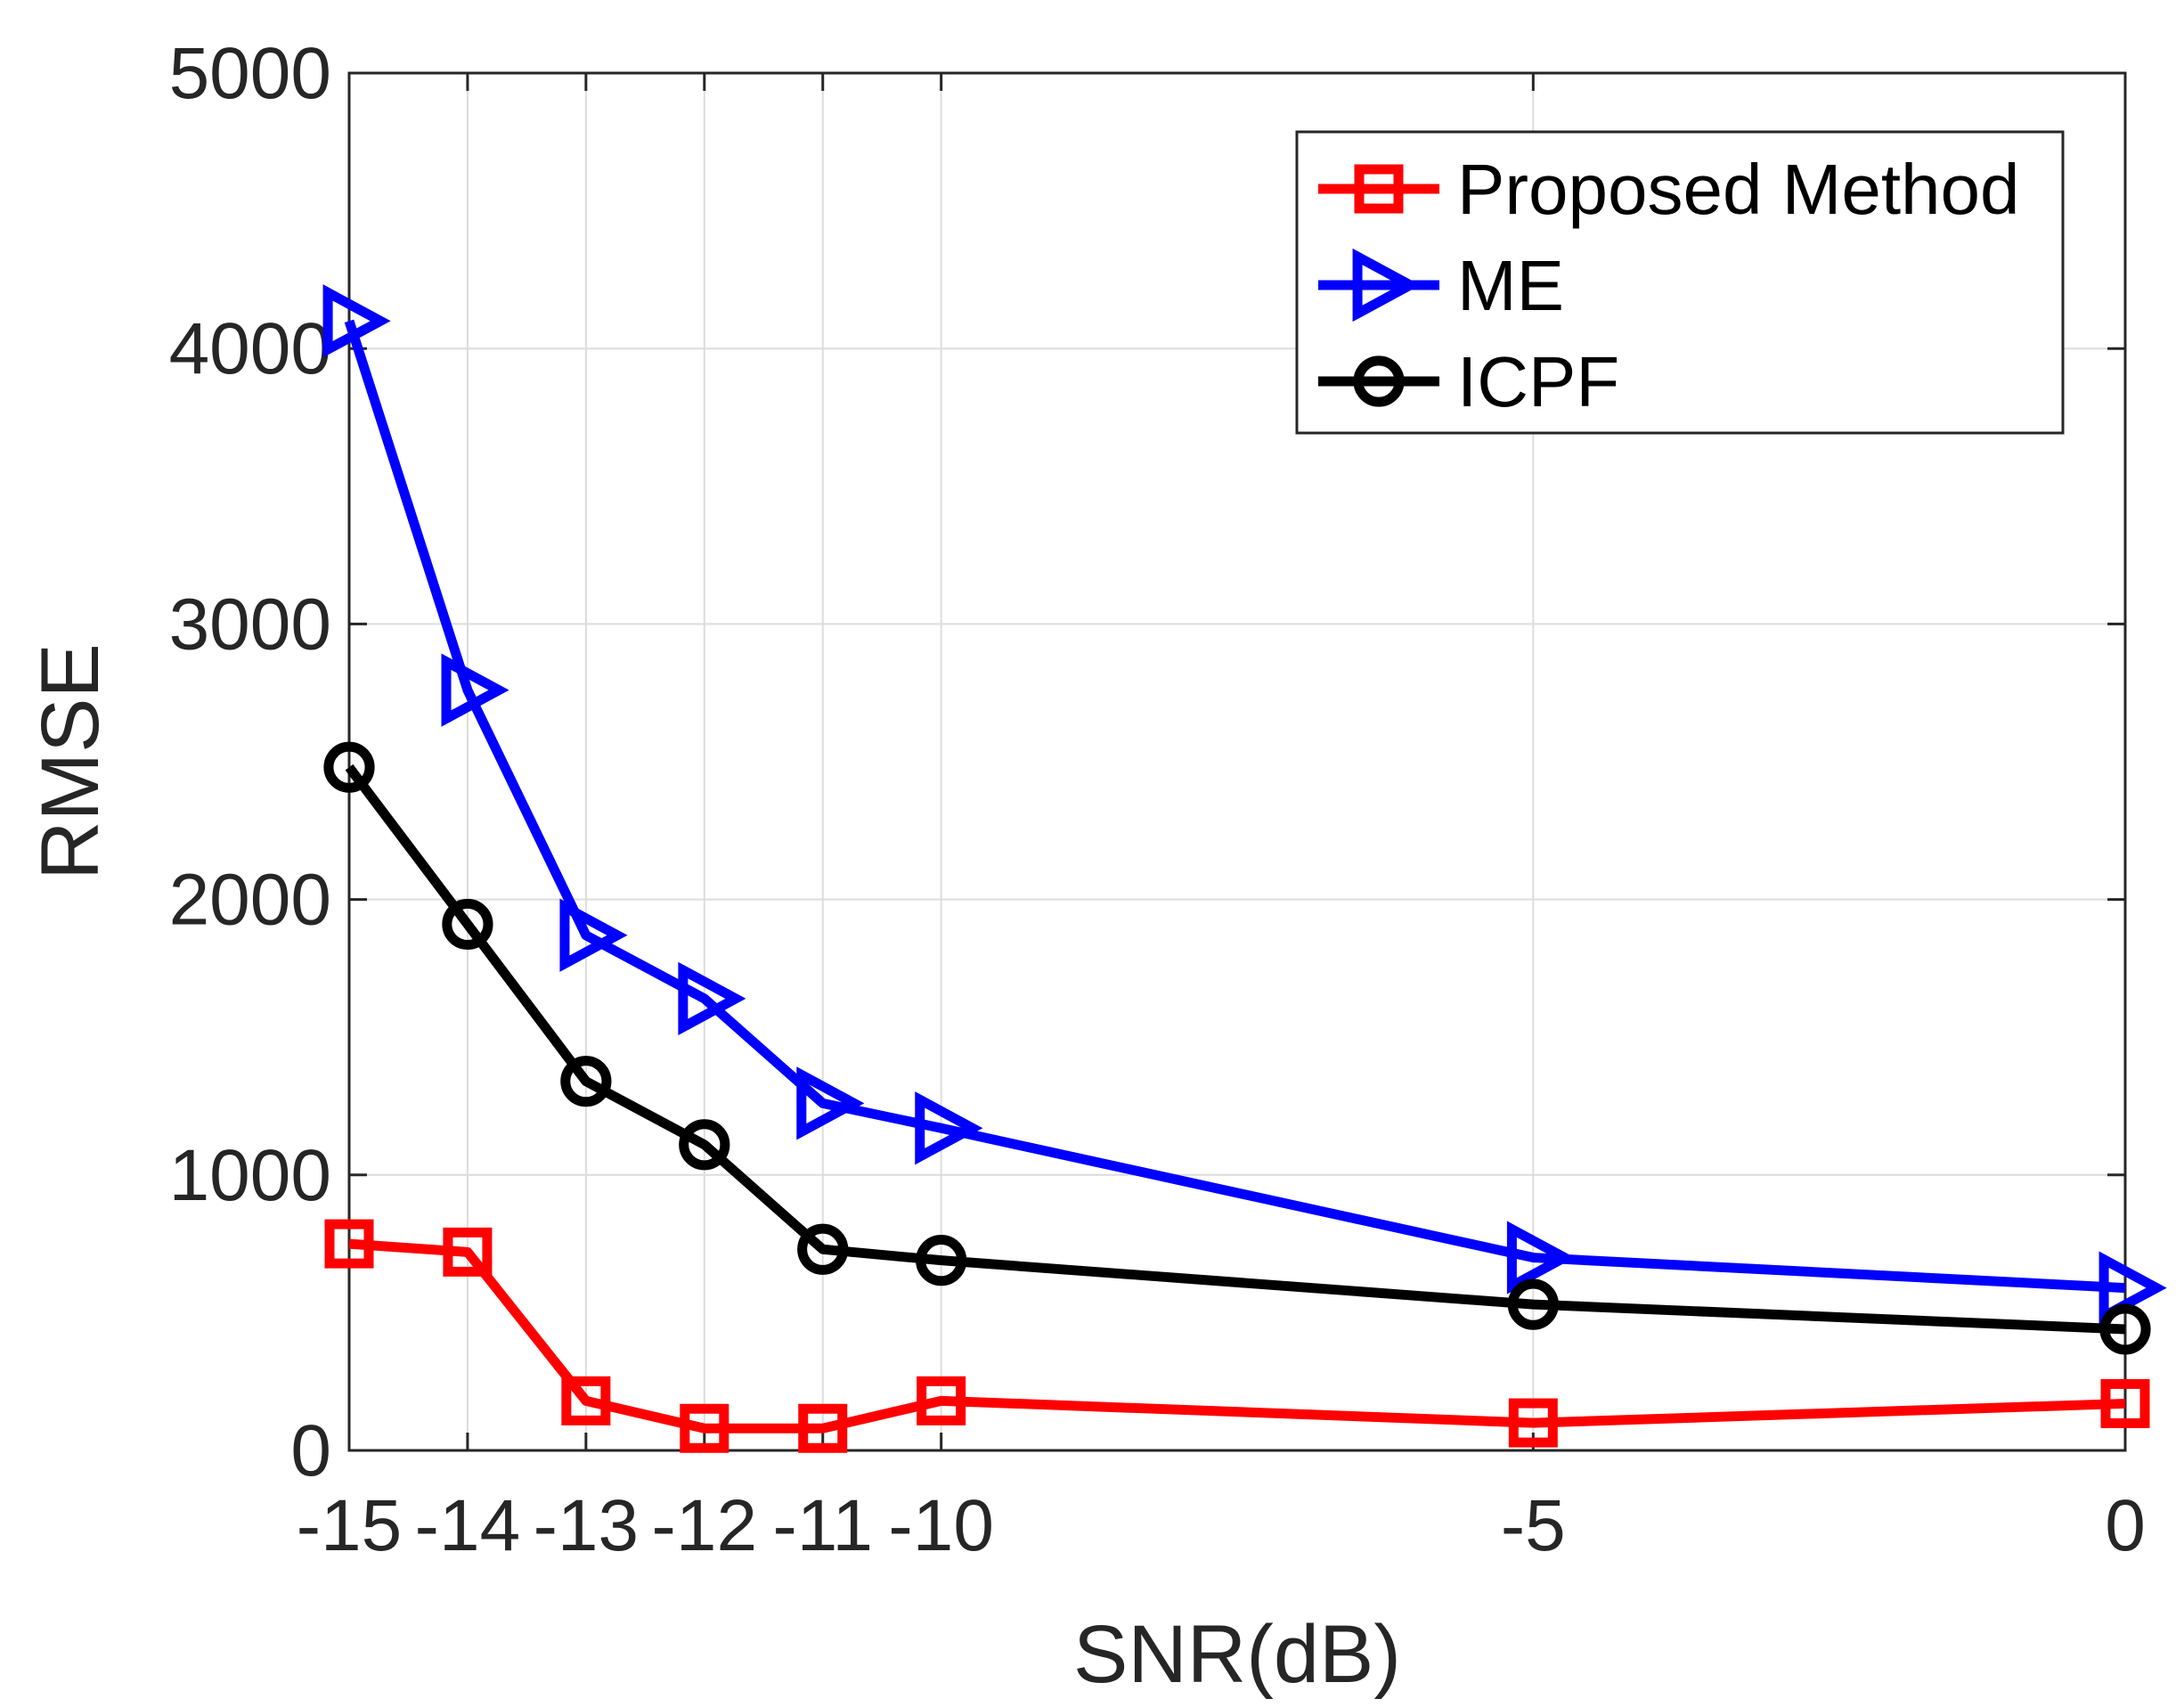 Image resolution: width=2184 pixels, height=1707 pixels. Describe the element at coordinates (1538, 381) in the screenshot. I see `legend-label: ICPF` at that location.